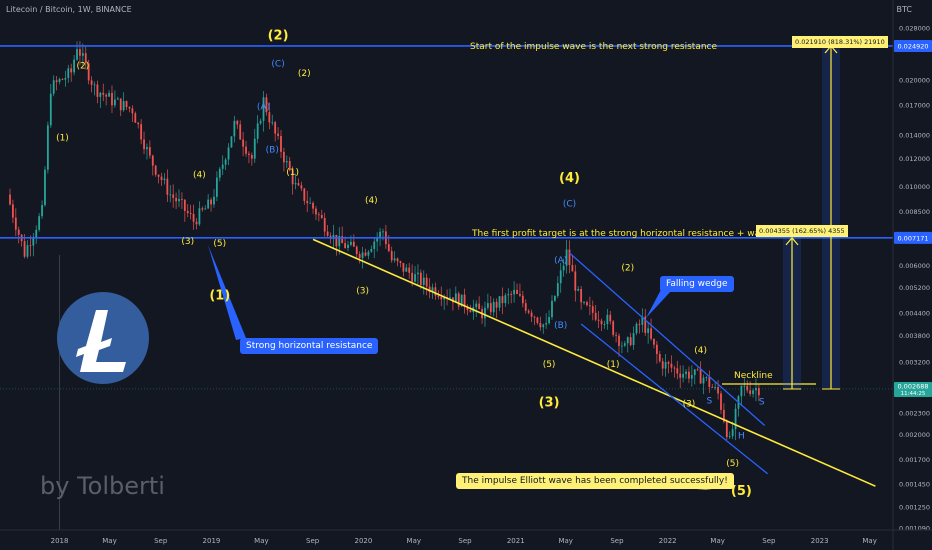 This screenshot has height=550, width=932. What do you see at coordinates (219, 244) in the screenshot?
I see `wave-label: (5)` at bounding box center [219, 244].